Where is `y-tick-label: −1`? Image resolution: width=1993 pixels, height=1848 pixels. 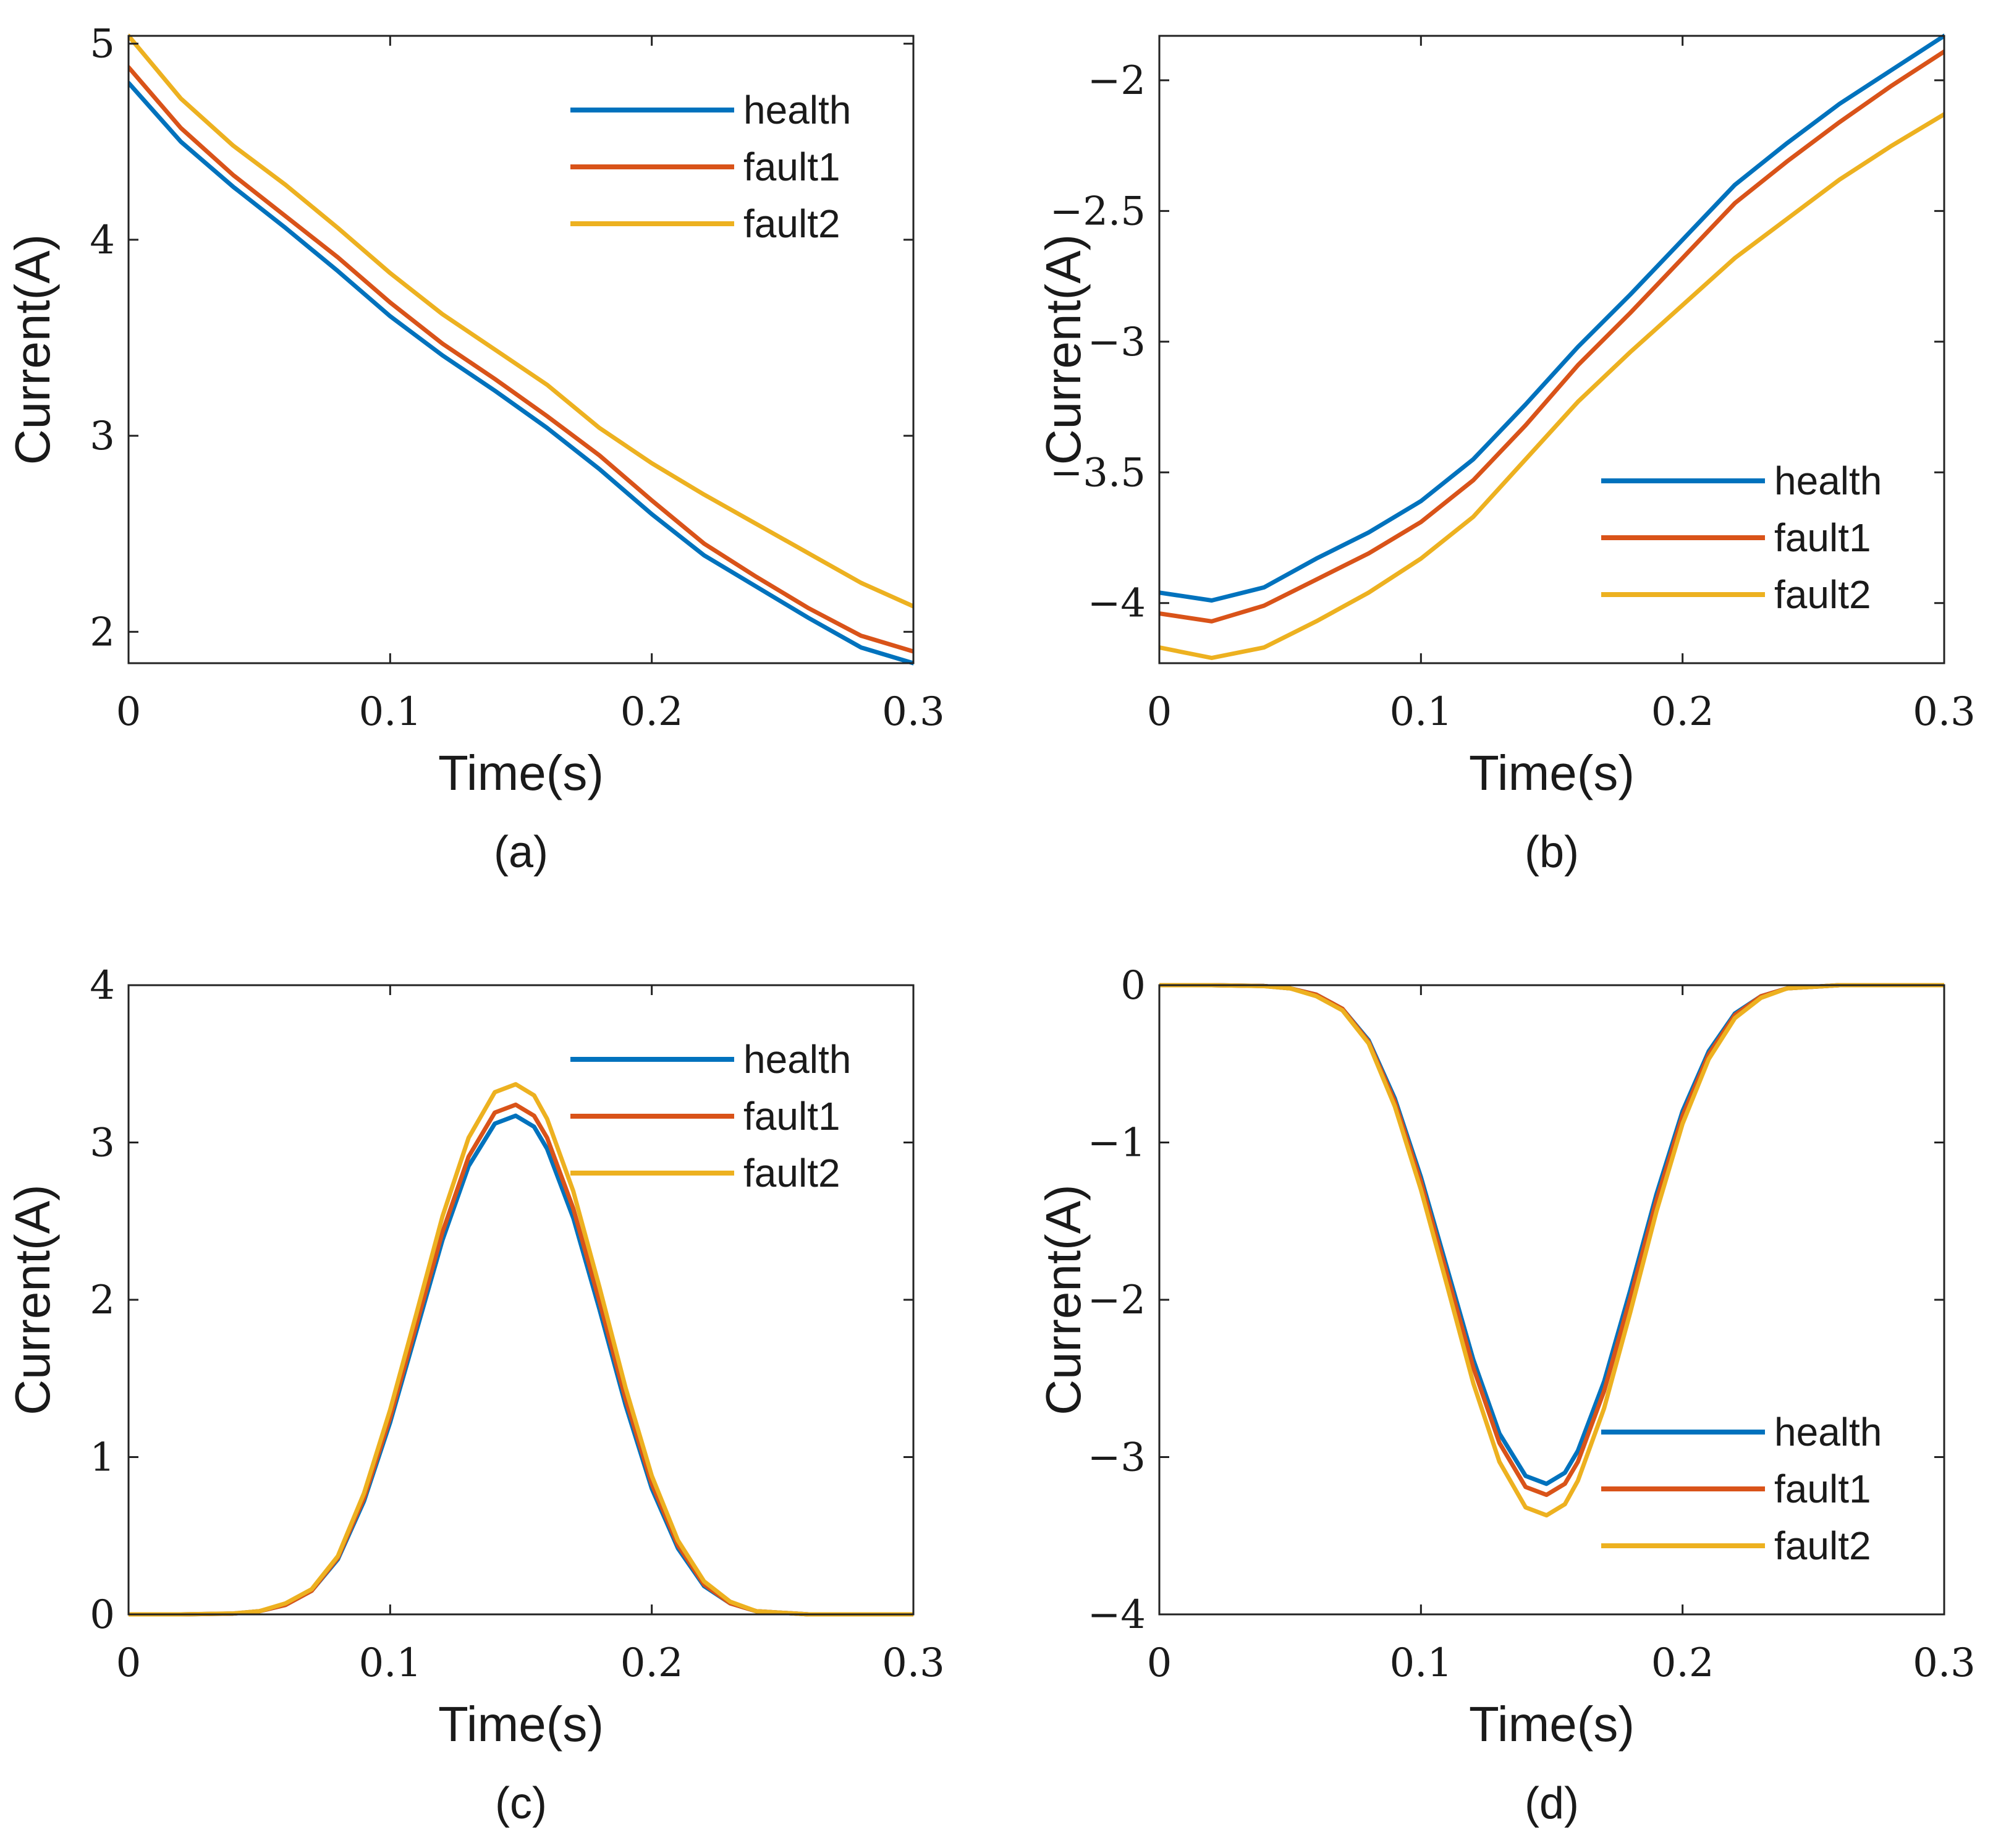
y-tick-label: −1 is located at coordinates (1117, 1143).